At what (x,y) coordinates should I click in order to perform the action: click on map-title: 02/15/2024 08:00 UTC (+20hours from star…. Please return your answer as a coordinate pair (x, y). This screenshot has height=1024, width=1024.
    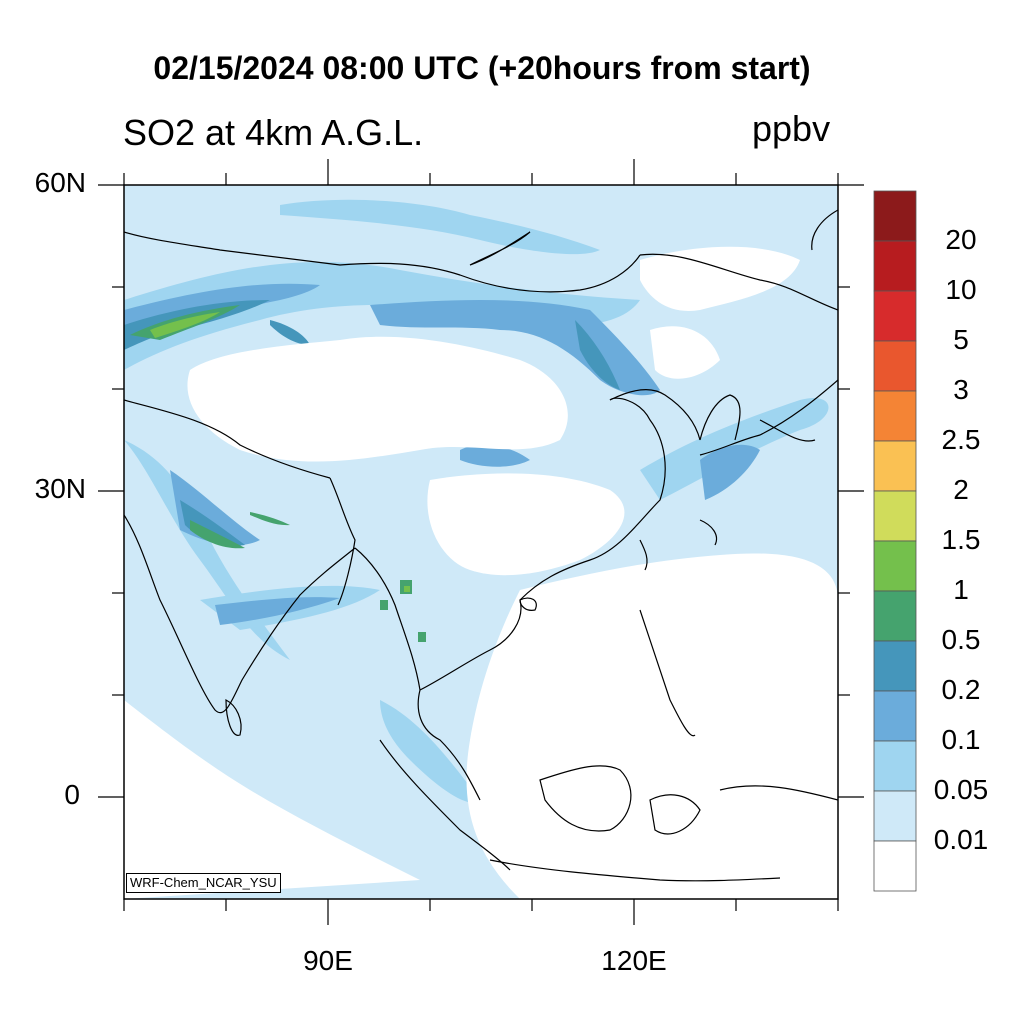
    Looking at the image, I should click on (482, 68).